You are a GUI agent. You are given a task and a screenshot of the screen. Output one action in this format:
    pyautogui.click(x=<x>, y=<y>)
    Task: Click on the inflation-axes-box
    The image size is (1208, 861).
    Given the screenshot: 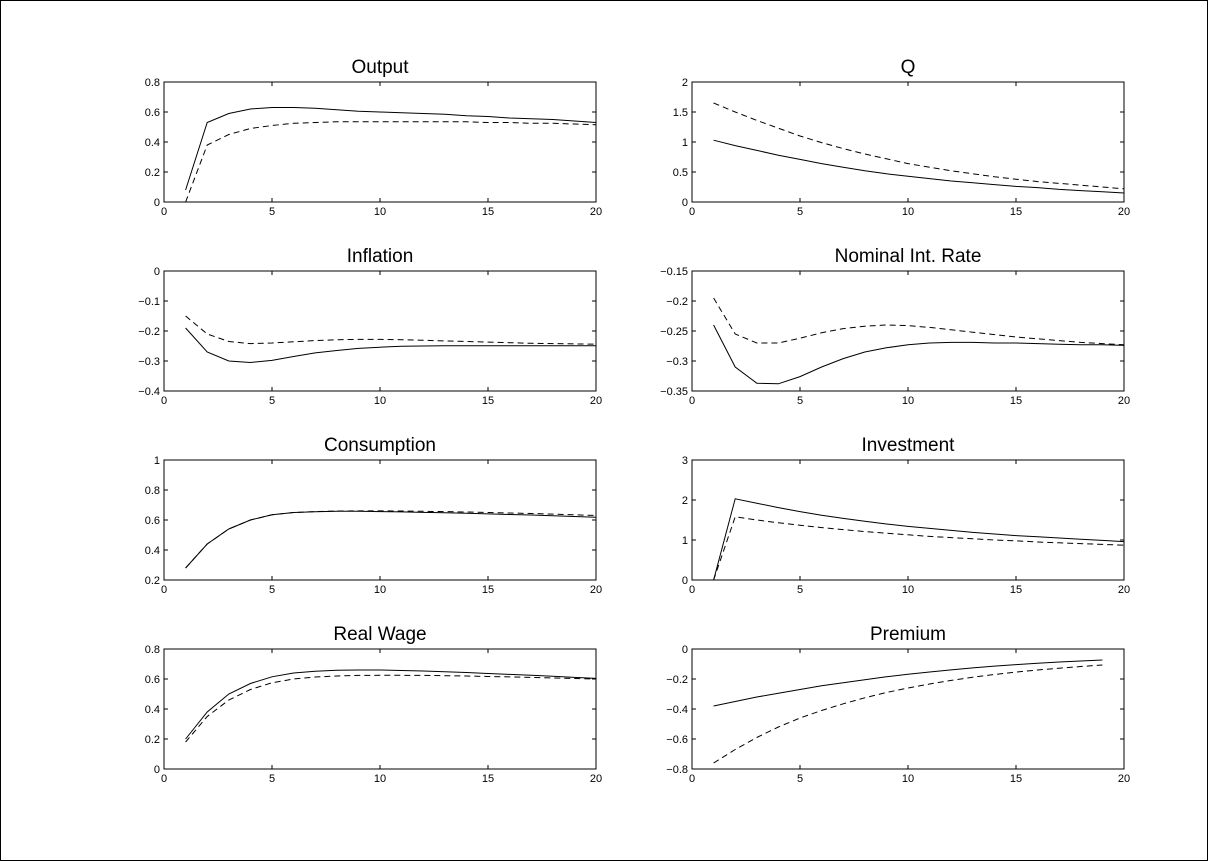 What is the action you would take?
    pyautogui.click(x=380, y=331)
    